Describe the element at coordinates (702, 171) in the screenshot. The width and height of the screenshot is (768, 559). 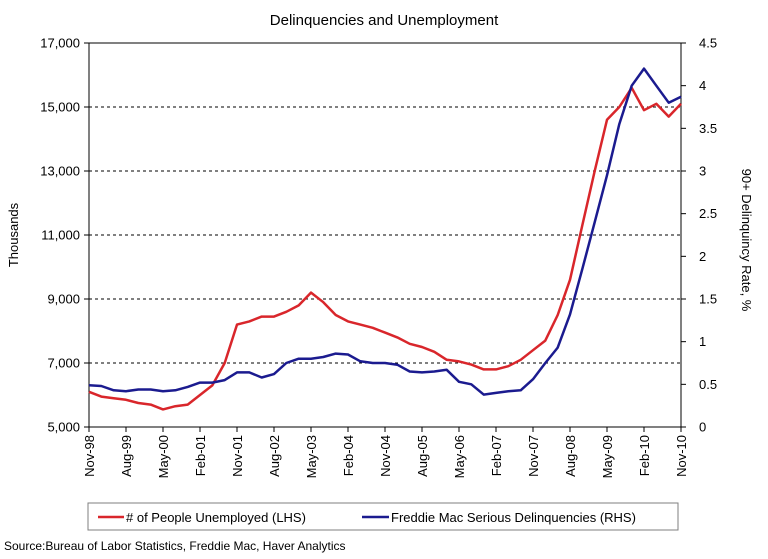
I see `right-tick-label: 3` at that location.